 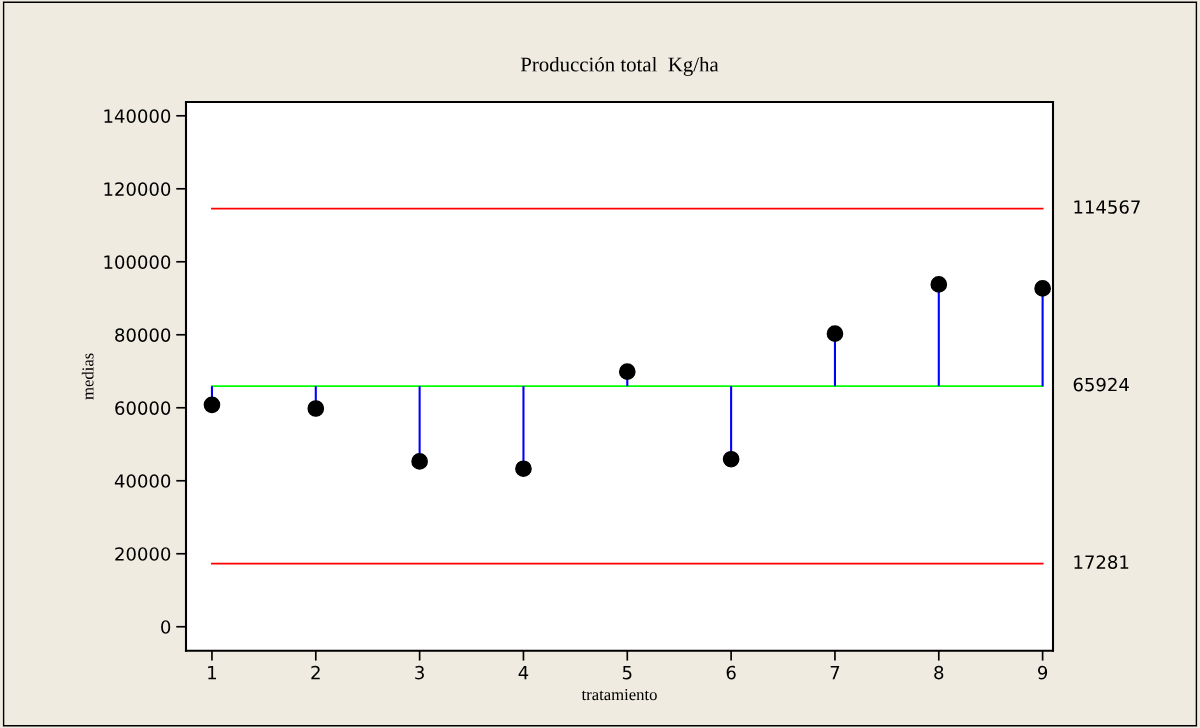 I want to click on x-tick-label: 2, so click(x=315, y=672).